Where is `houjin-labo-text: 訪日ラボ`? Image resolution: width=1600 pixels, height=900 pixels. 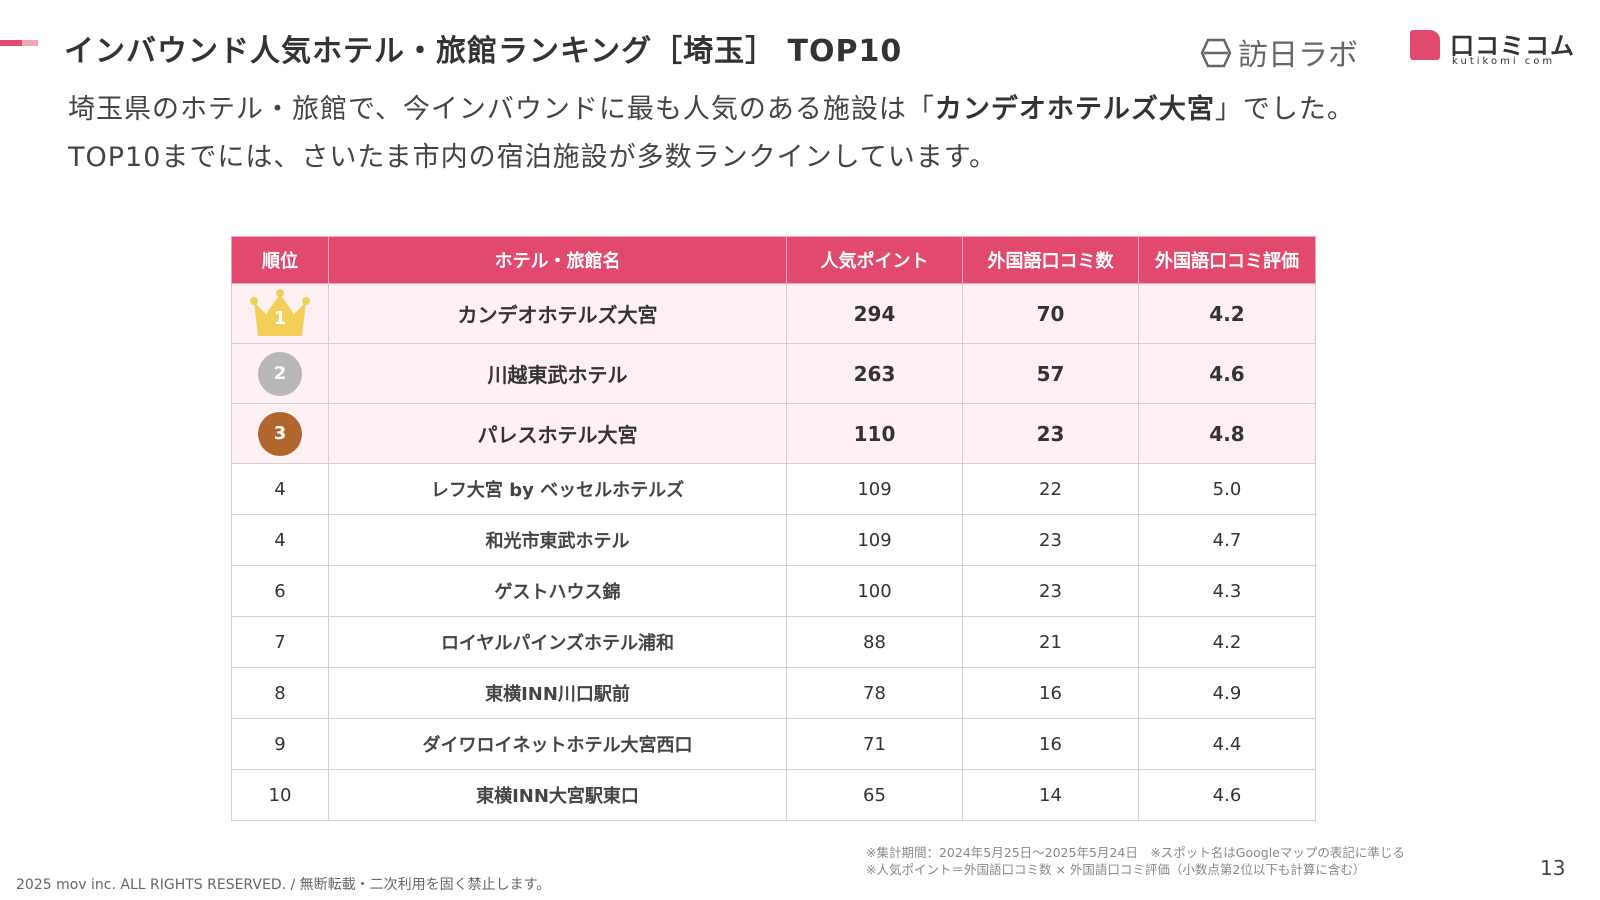 houjin-labo-text: 訪日ラボ is located at coordinates (1298, 55).